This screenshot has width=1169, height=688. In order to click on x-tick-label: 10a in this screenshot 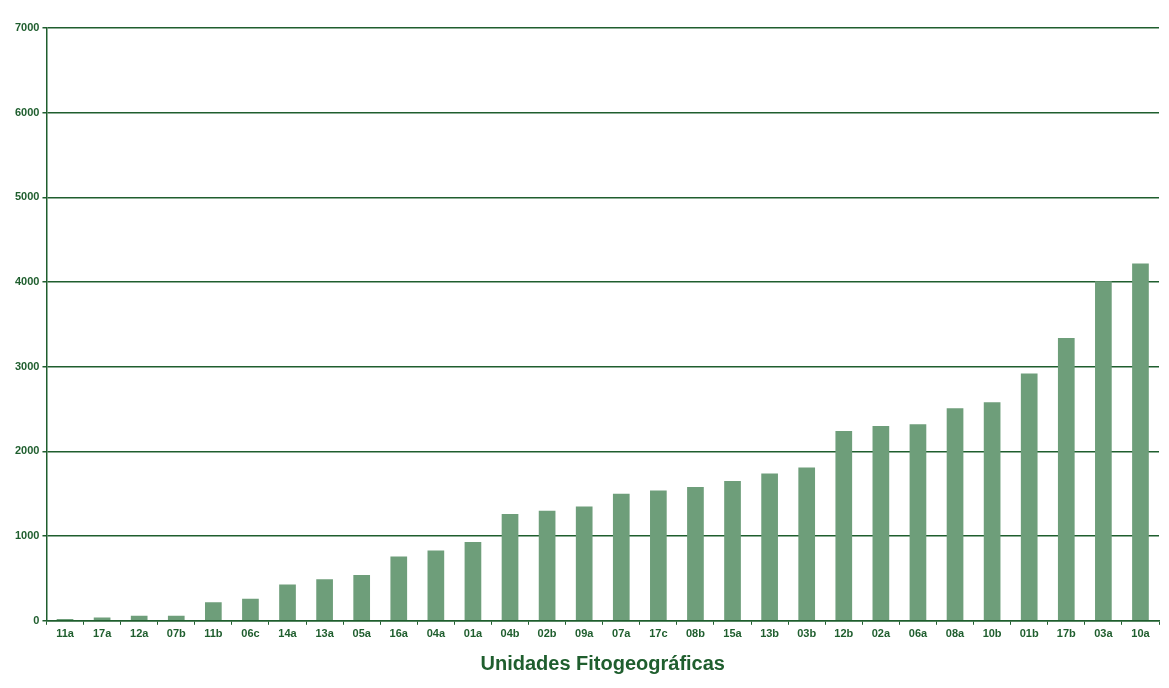, I will do `click(1141, 633)`.